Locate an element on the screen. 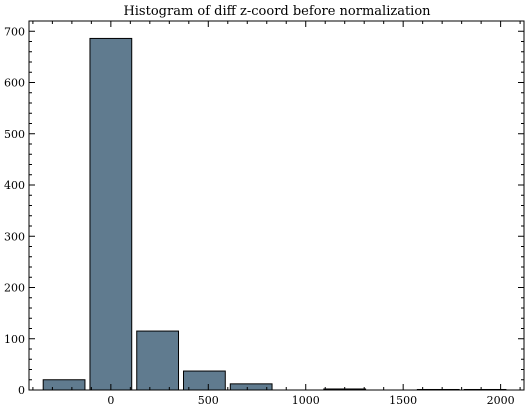 Image resolution: width=529 pixels, height=408 pixels. y-tick-label: 700 is located at coordinates (14, 31).